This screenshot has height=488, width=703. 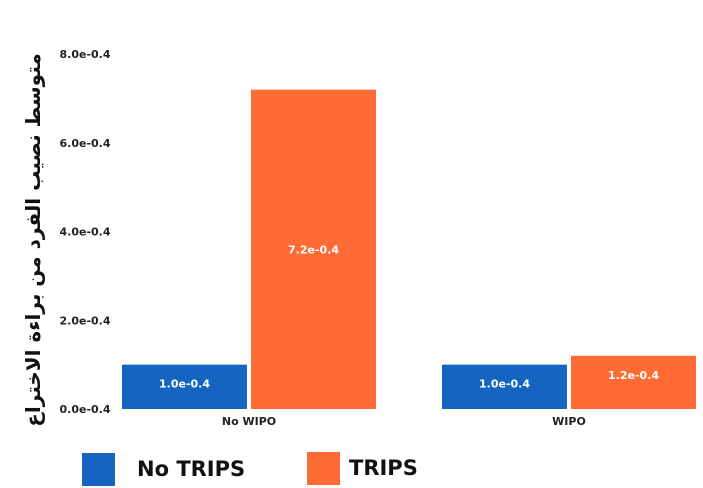 What do you see at coordinates (250, 469) in the screenshot?
I see `legend: No TRIPS TRIPS` at bounding box center [250, 469].